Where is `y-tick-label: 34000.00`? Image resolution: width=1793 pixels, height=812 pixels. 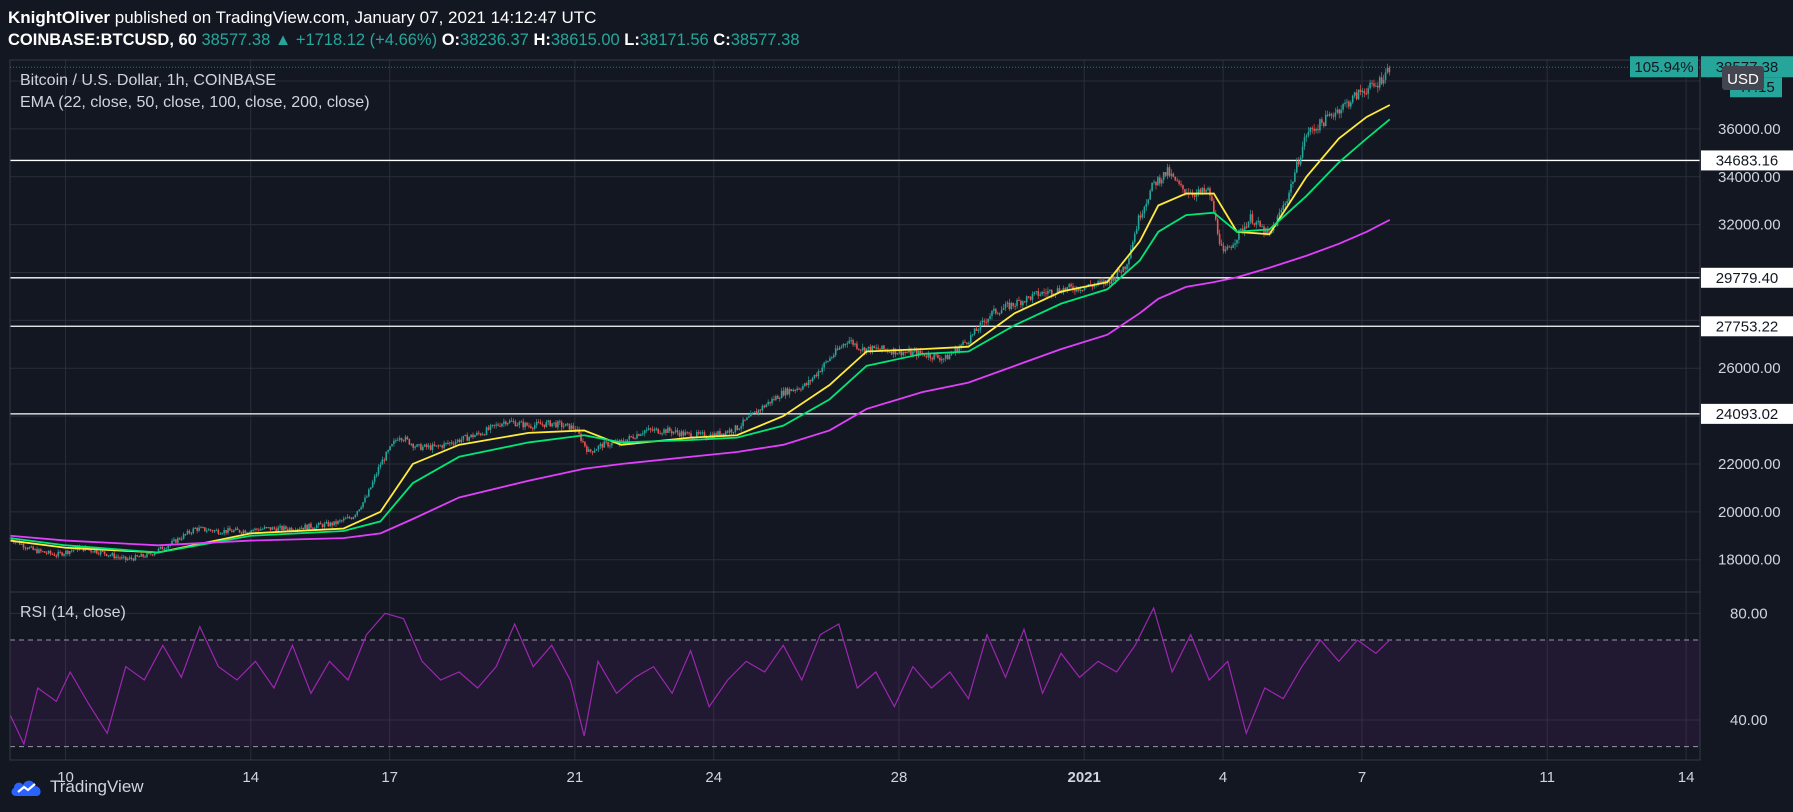
y-tick-label: 34000.00 is located at coordinates (1749, 177).